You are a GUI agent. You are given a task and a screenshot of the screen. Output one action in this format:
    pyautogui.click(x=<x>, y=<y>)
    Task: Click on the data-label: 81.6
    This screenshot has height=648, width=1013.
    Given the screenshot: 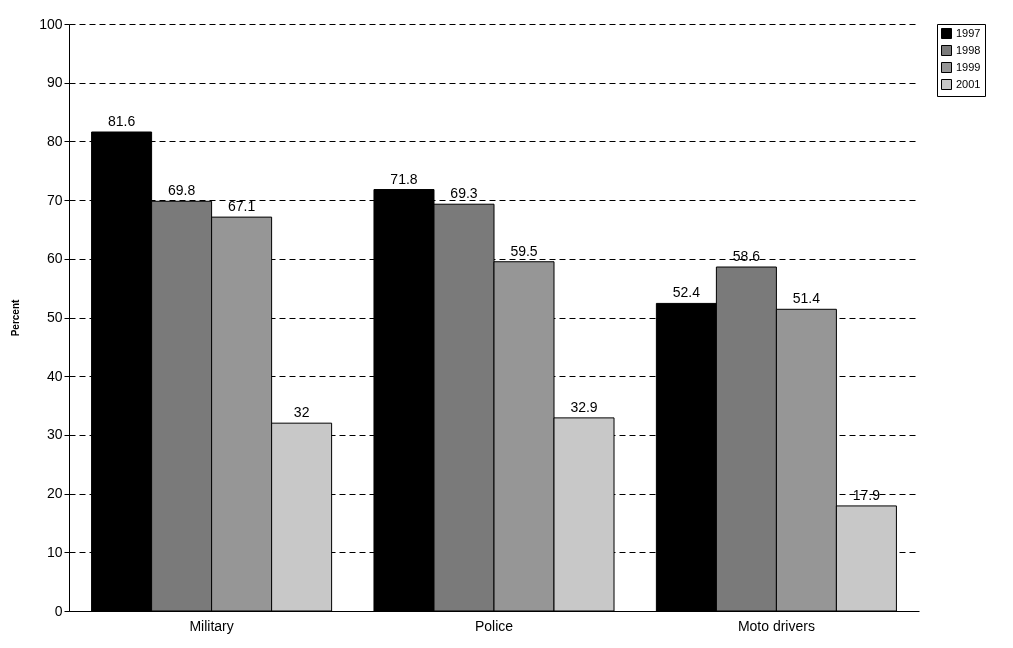 What is the action you would take?
    pyautogui.click(x=121, y=121)
    